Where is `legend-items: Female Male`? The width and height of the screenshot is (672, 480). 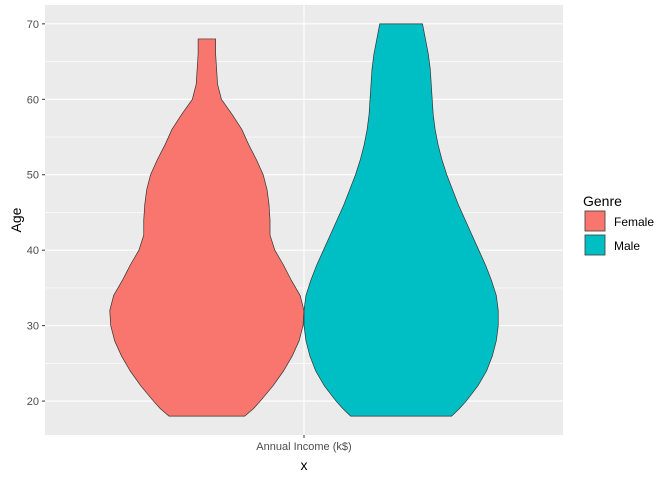 legend-items: Female Male is located at coordinates (619, 233).